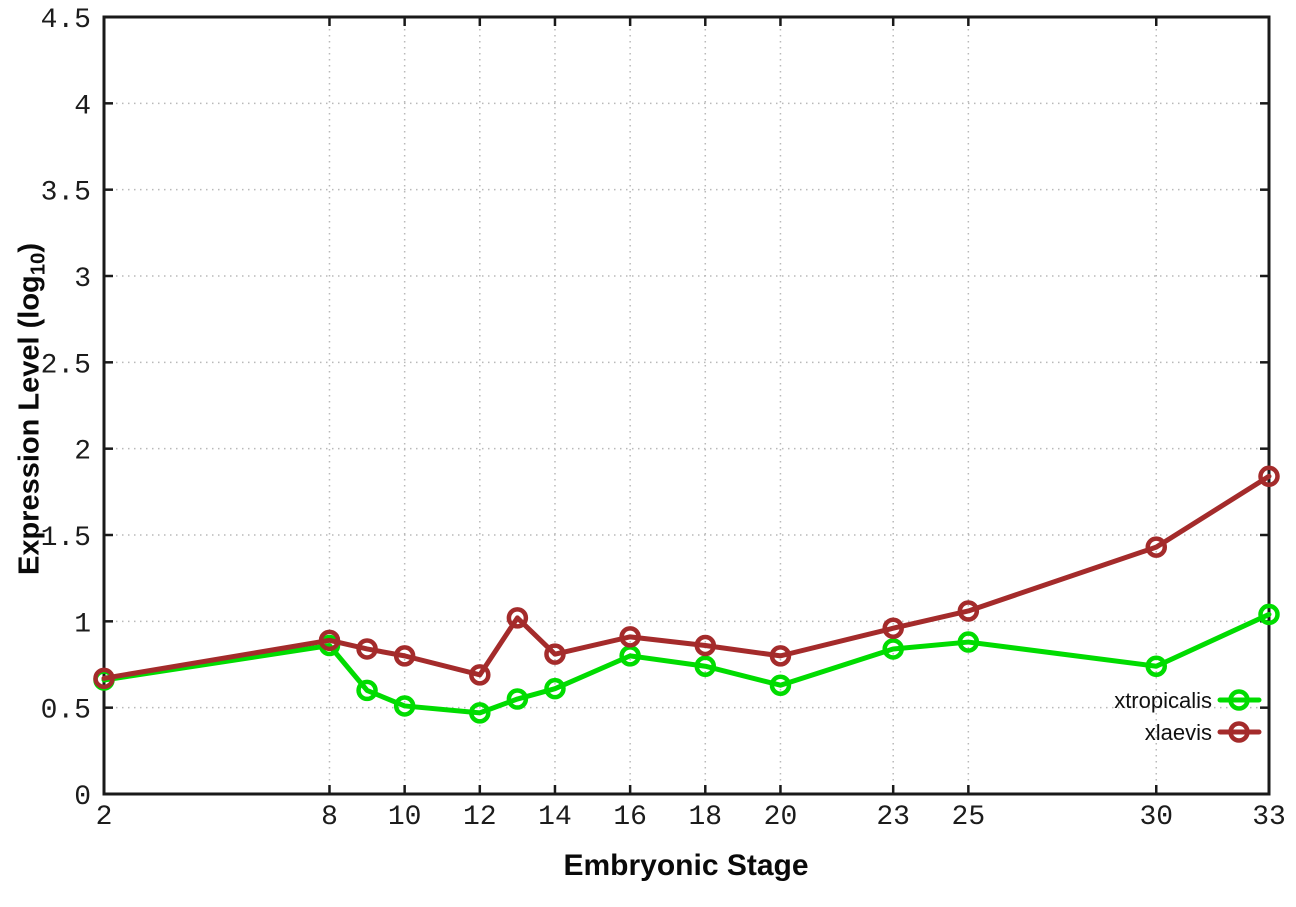 This screenshot has width=1296, height=907. What do you see at coordinates (405, 817) in the screenshot?
I see `x-tick-label: 10` at bounding box center [405, 817].